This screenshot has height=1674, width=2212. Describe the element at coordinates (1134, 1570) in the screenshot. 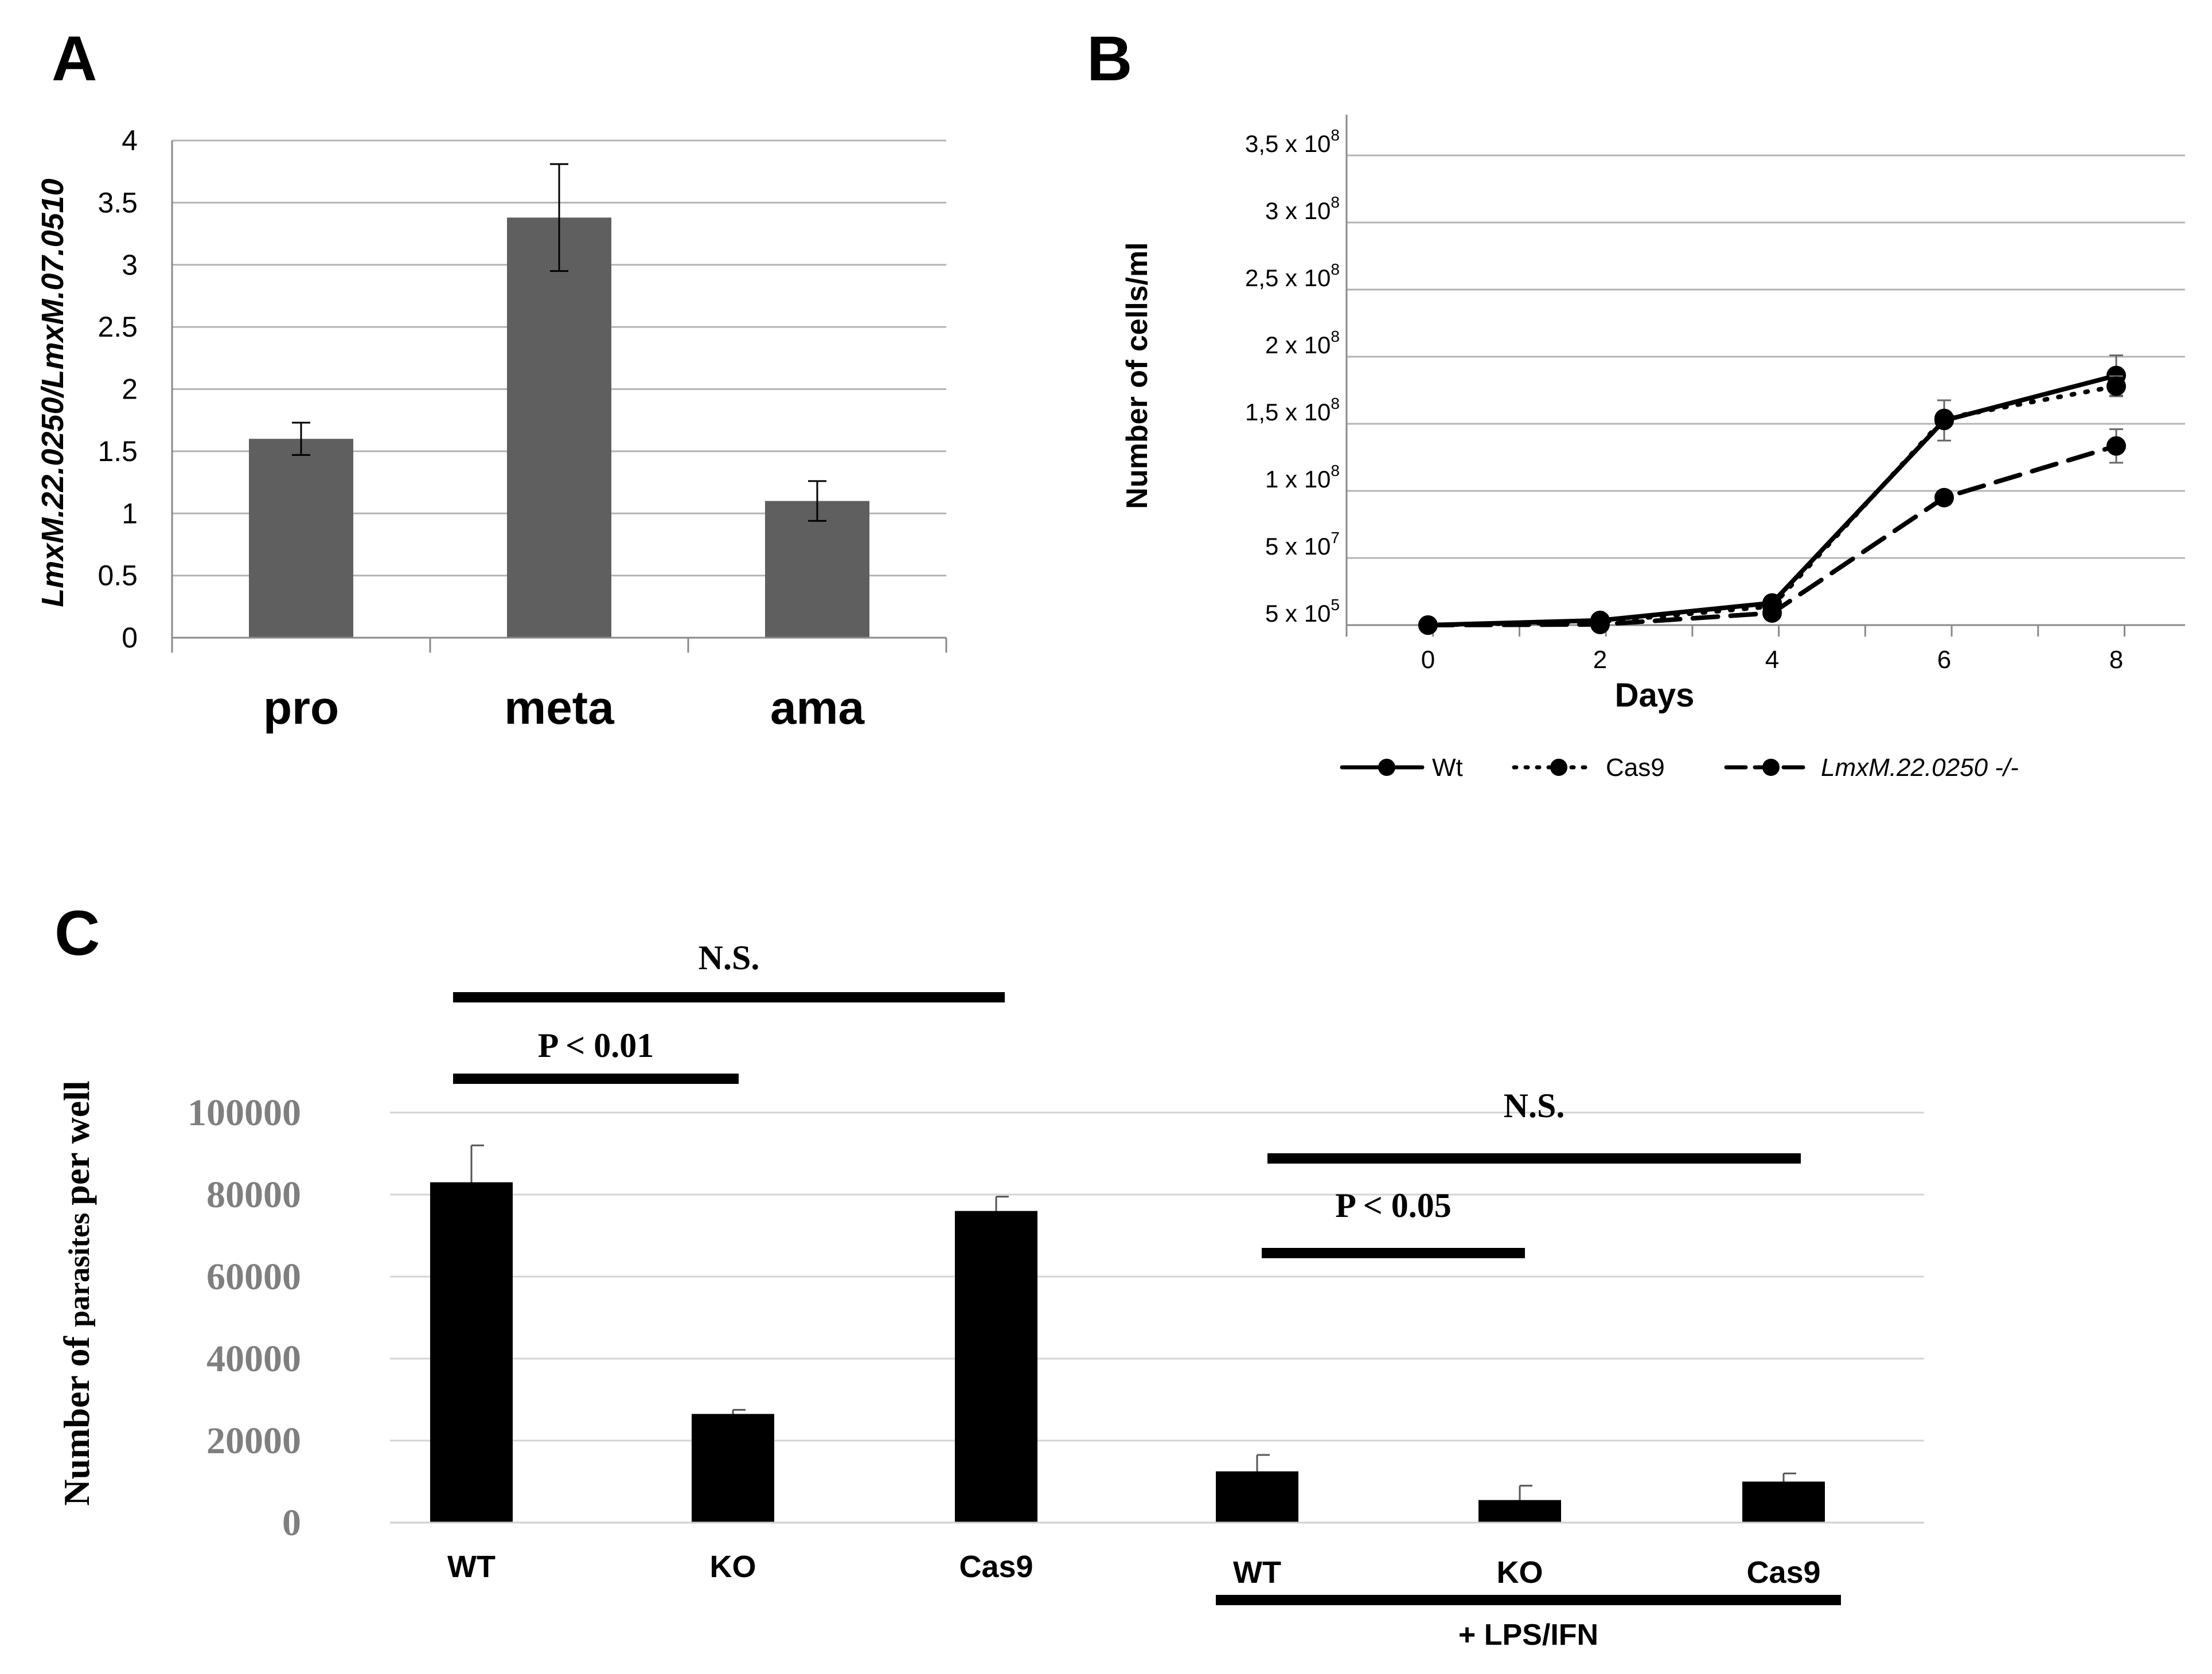

I see `panel-c-x-tick-labels: WT KO Cas9 WT KO Cas9` at that location.